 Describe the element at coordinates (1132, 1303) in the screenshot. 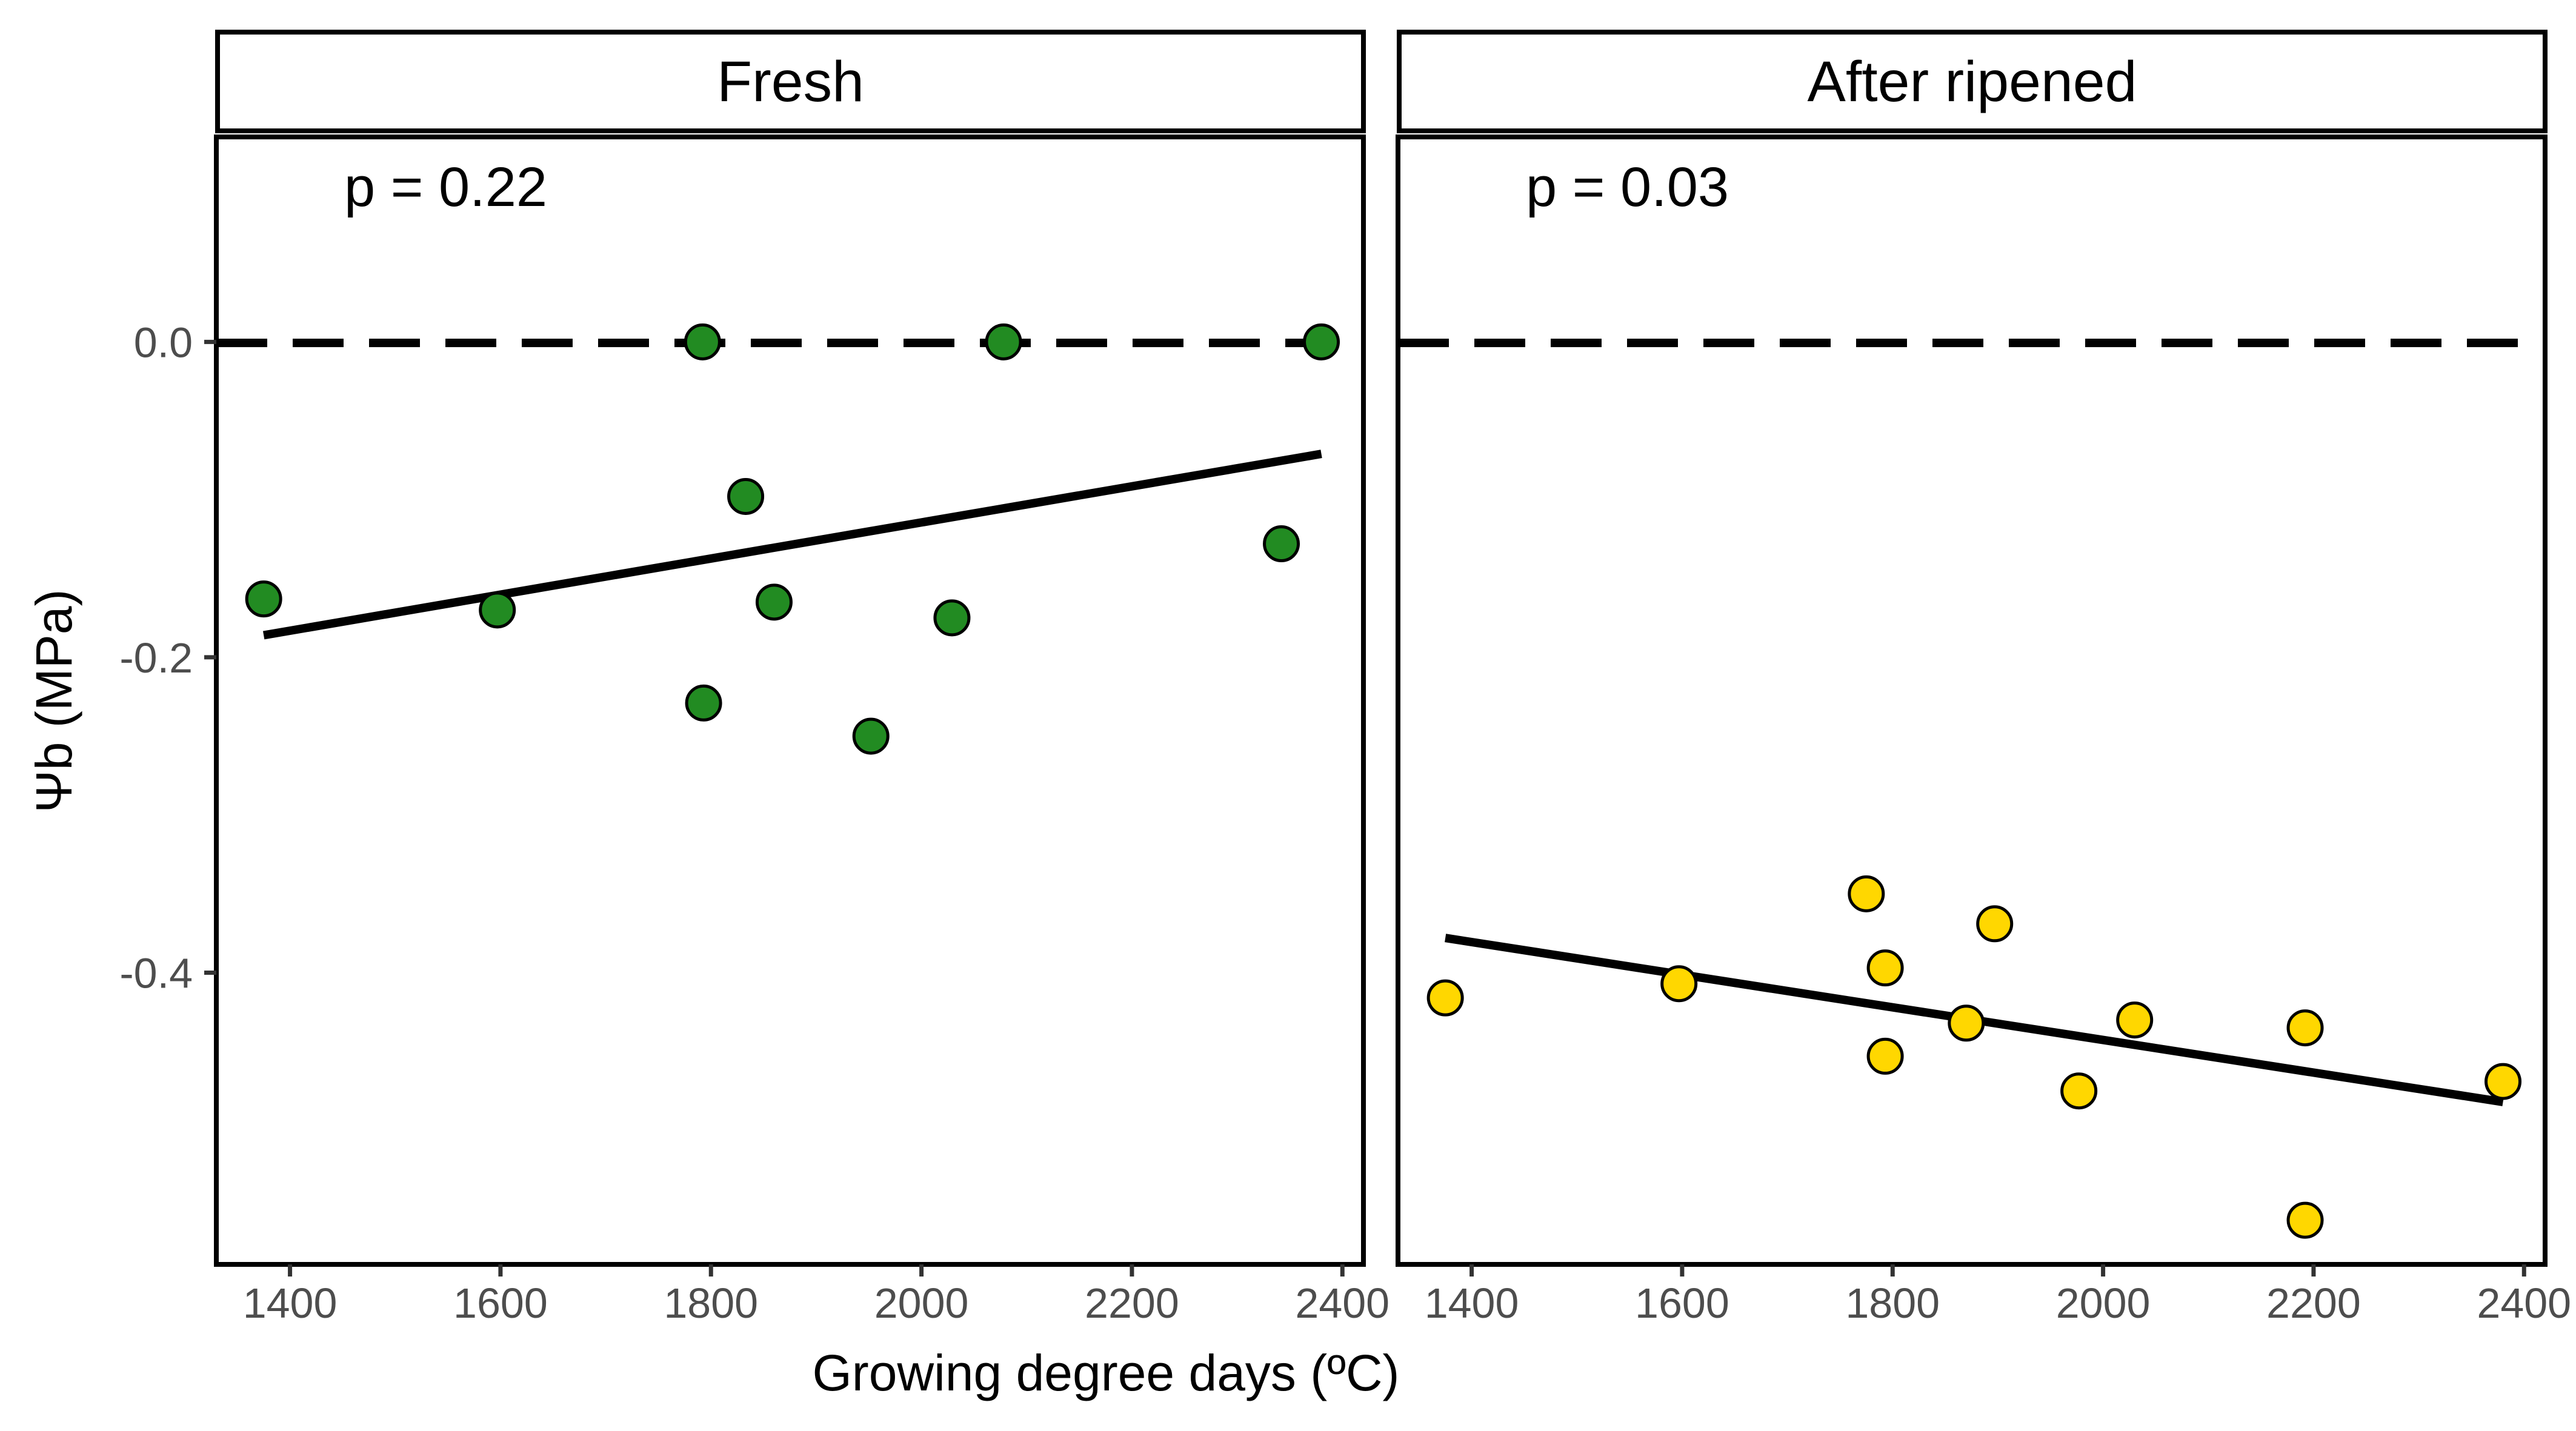

I see `x-tick-label-fresh: 2200` at that location.